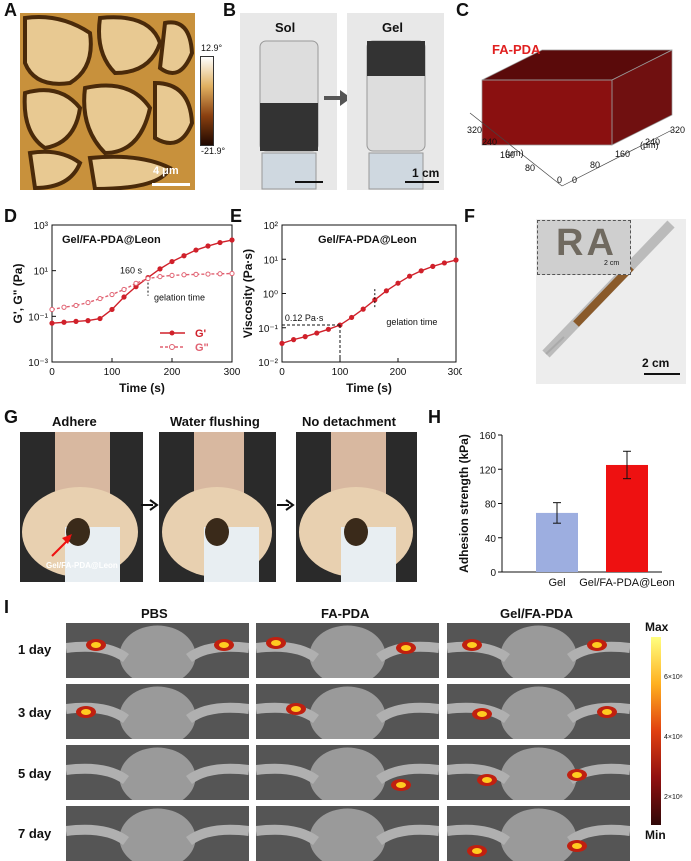  What do you see at coordinates (356, 507) in the screenshot?
I see `joint-photo-no-detachment` at bounding box center [356, 507].